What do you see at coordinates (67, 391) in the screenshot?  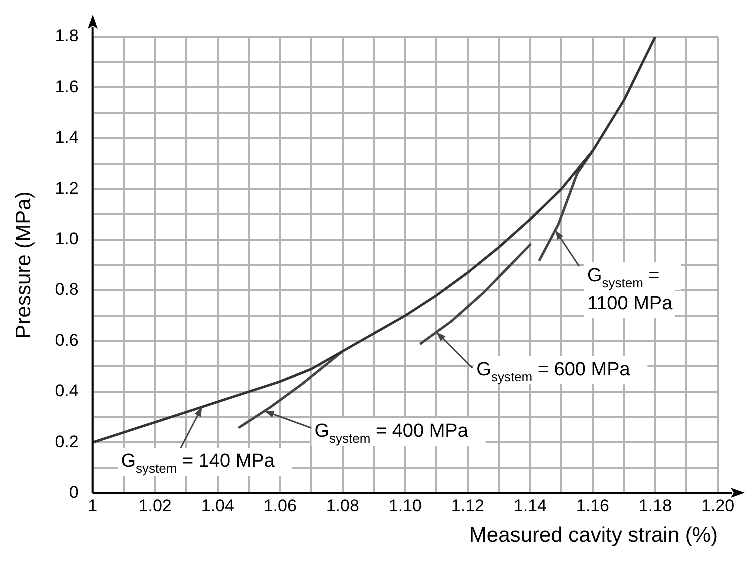 I see `y-tick-label: 0.4` at bounding box center [67, 391].